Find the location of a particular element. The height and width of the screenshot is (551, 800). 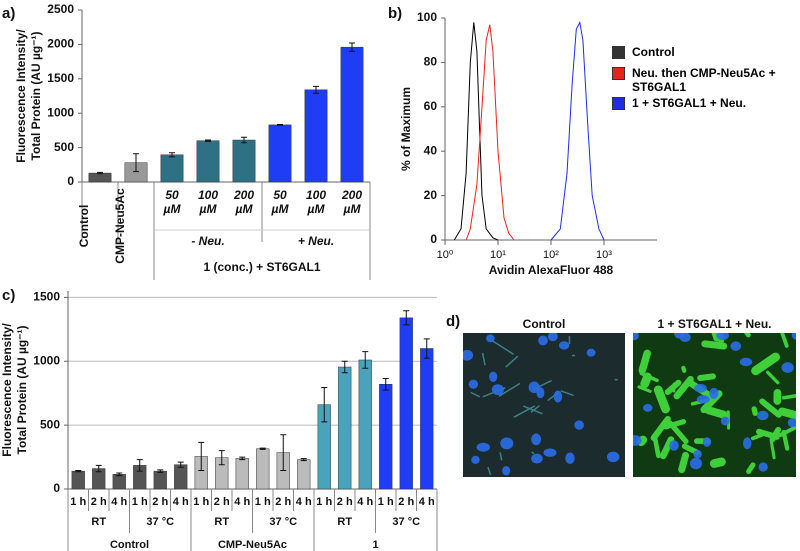

y-tick-label: 1000 is located at coordinates (46, 360).